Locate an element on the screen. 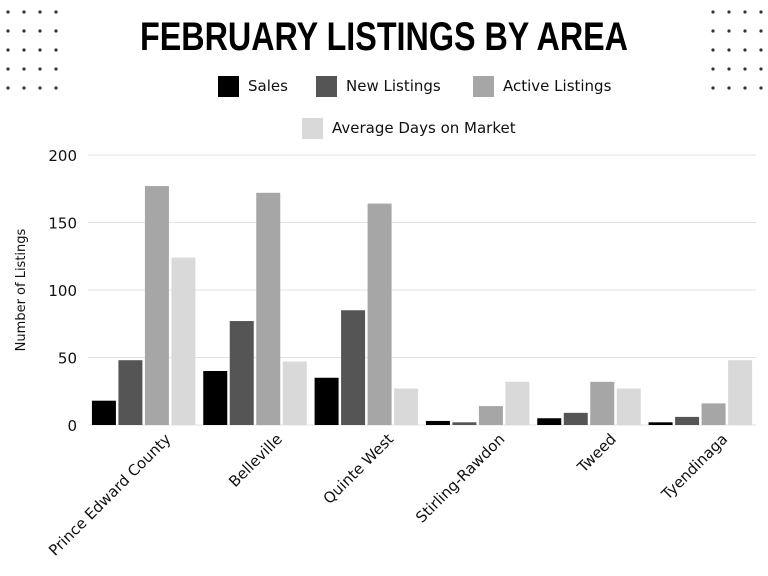  y-axis-label: Number of Listings is located at coordinates (21, 289).